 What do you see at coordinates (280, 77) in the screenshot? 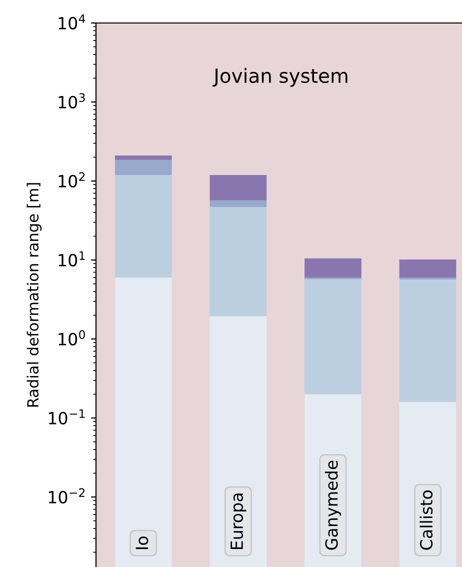
I see `text: Jovian system` at bounding box center [280, 77].